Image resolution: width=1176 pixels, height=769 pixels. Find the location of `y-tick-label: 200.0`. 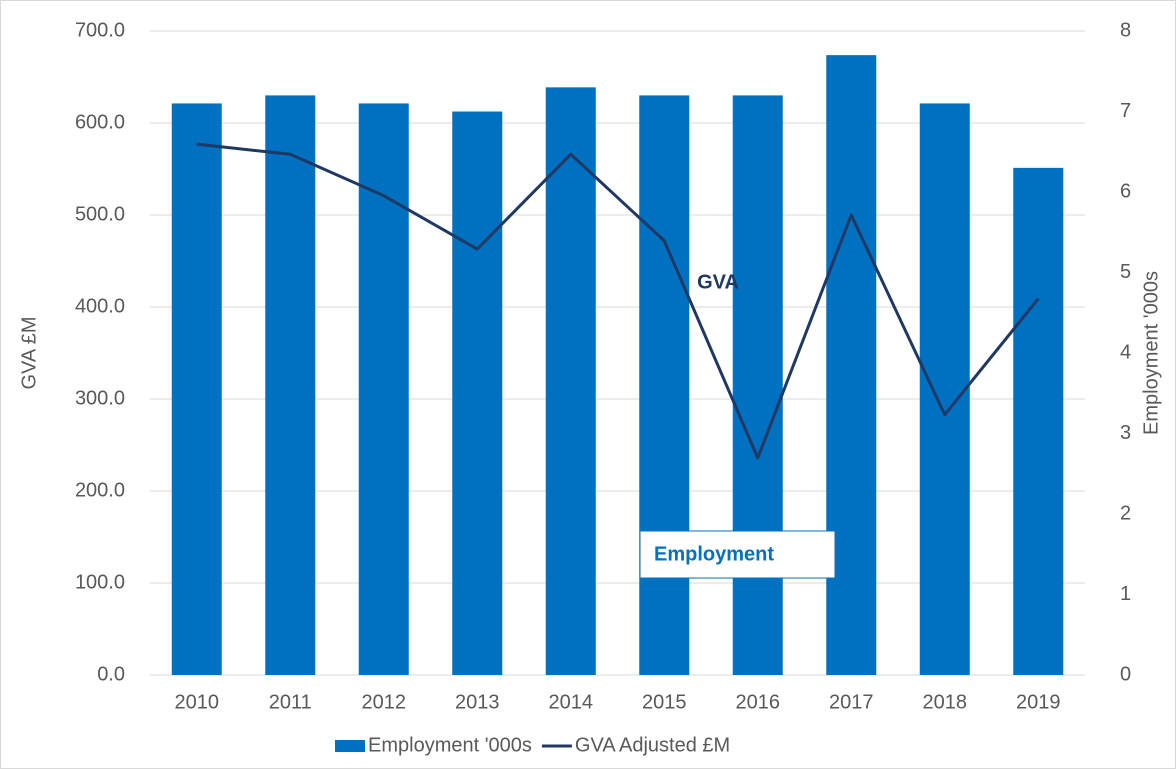

y-tick-label: 200.0 is located at coordinates (100, 490).